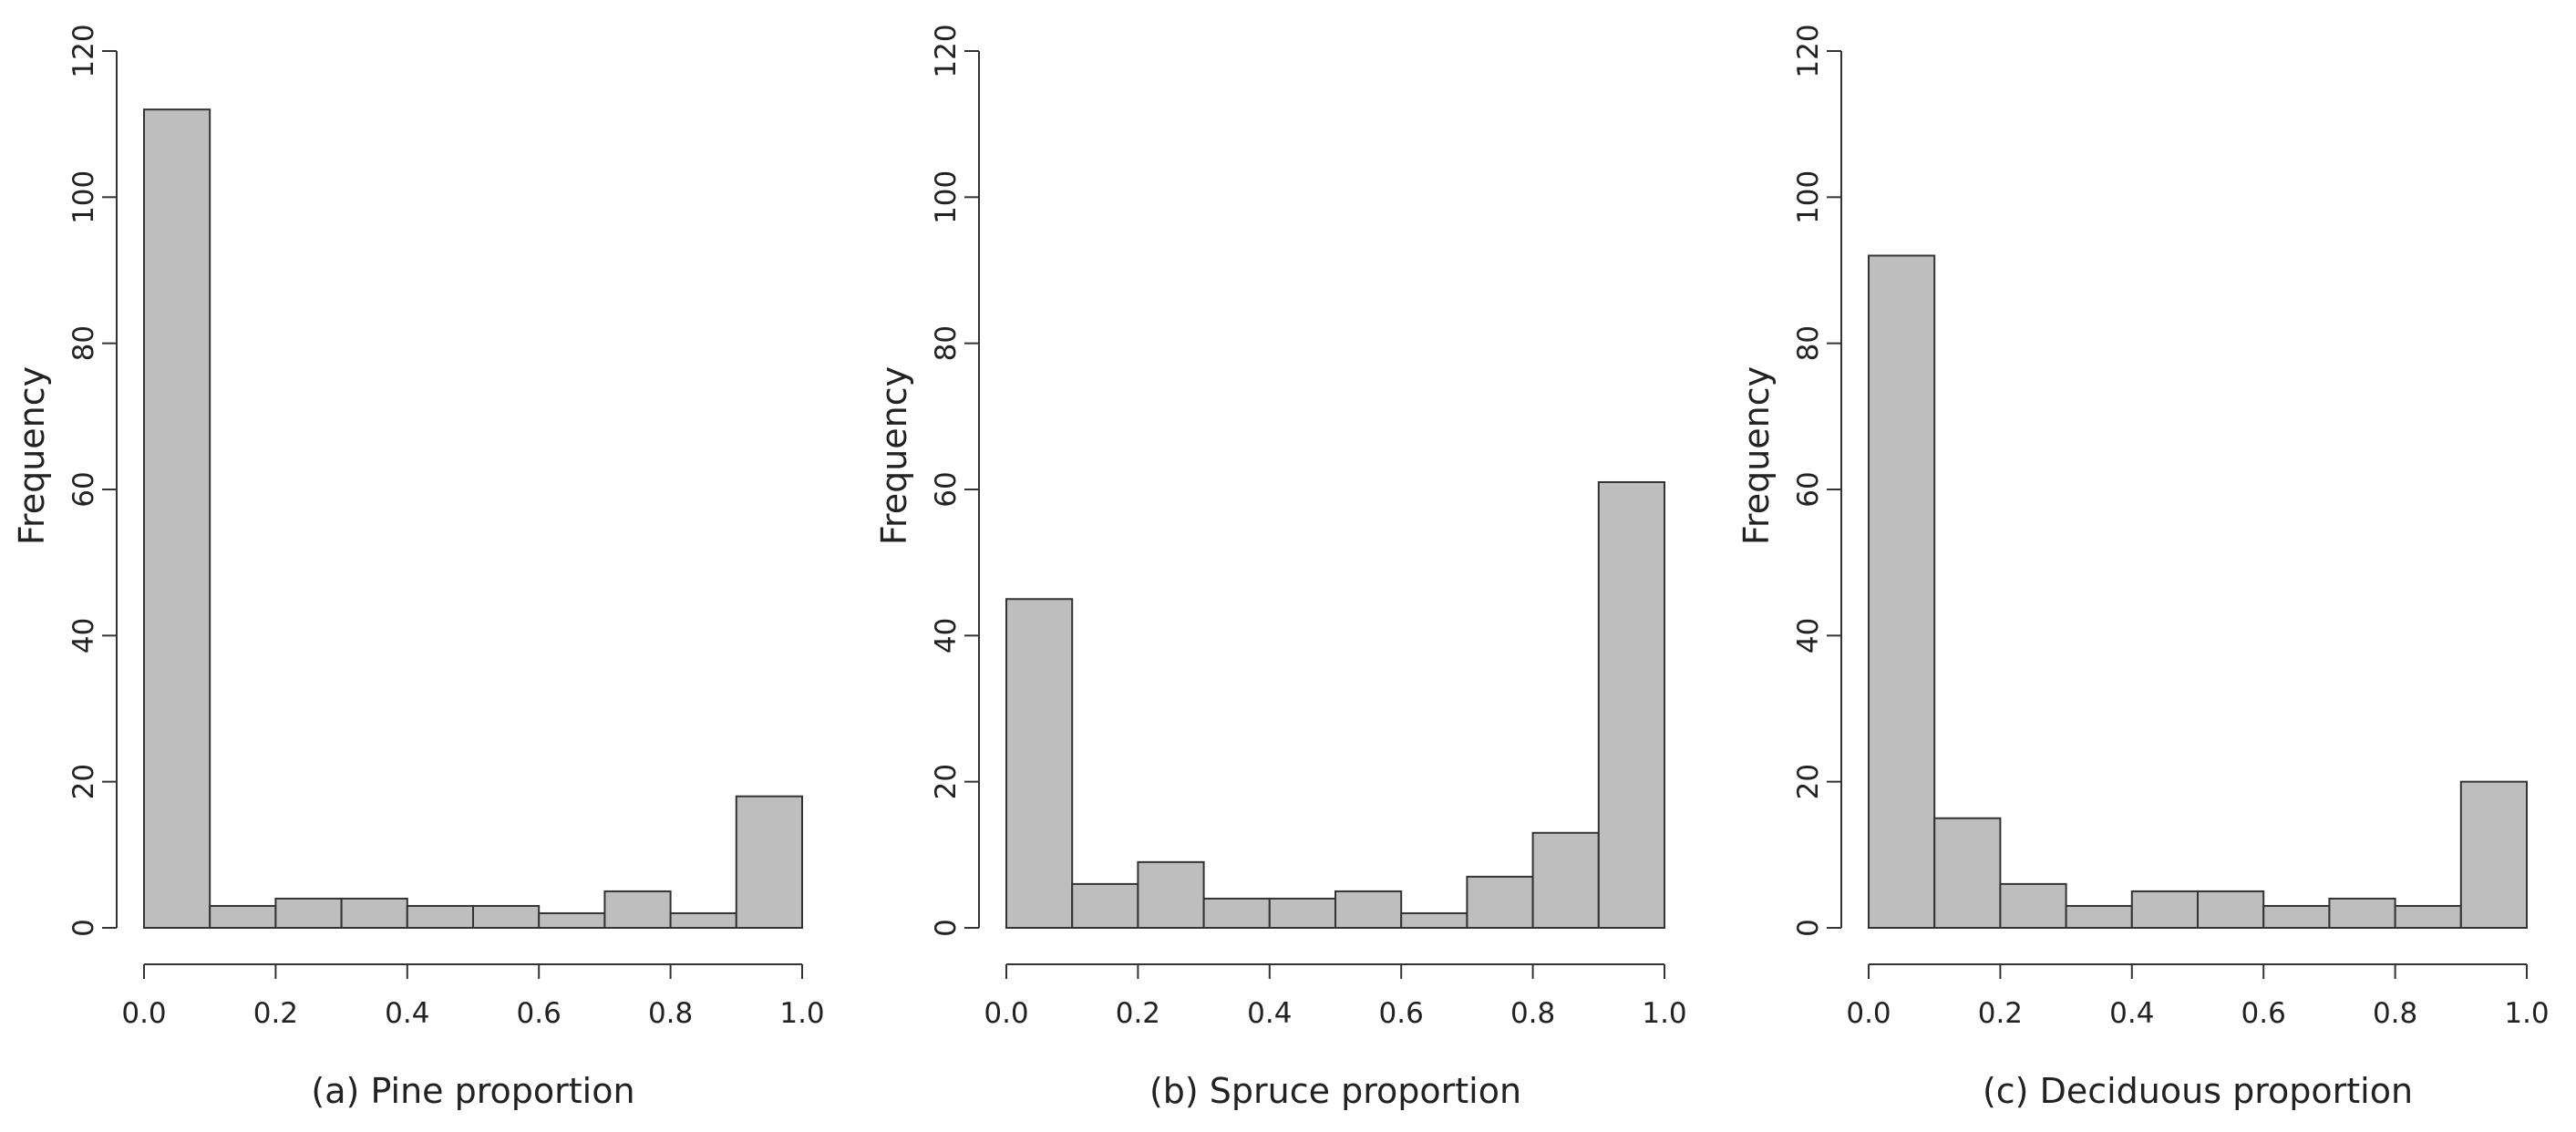  What do you see at coordinates (2198, 1091) in the screenshot?
I see `x-axis-label: (c) Deciduous proportion` at bounding box center [2198, 1091].